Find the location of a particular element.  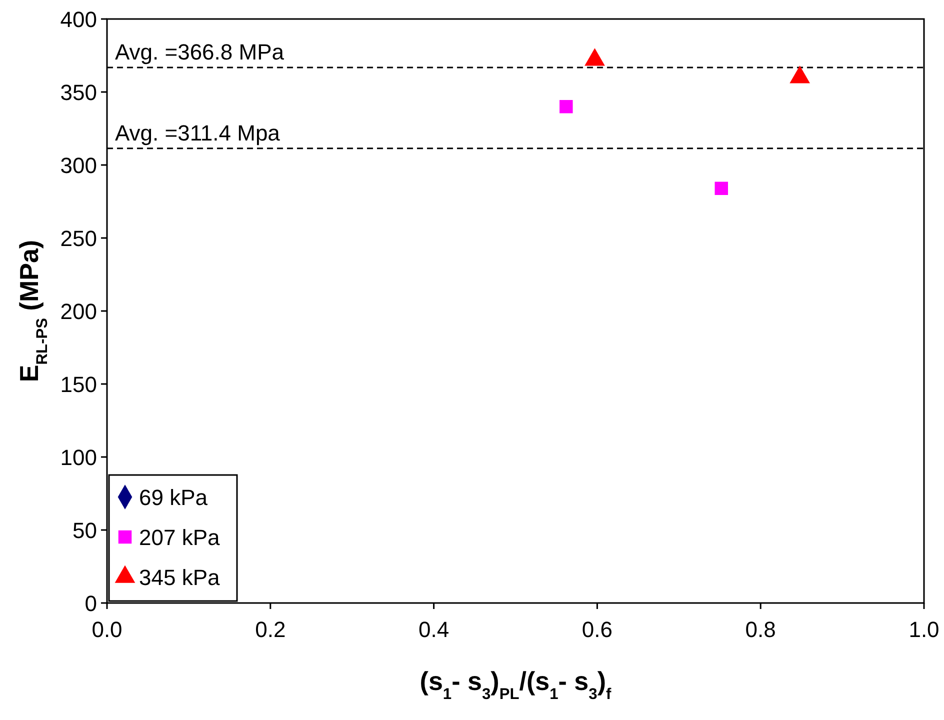

y-tick-label: 200 is located at coordinates (78, 311).